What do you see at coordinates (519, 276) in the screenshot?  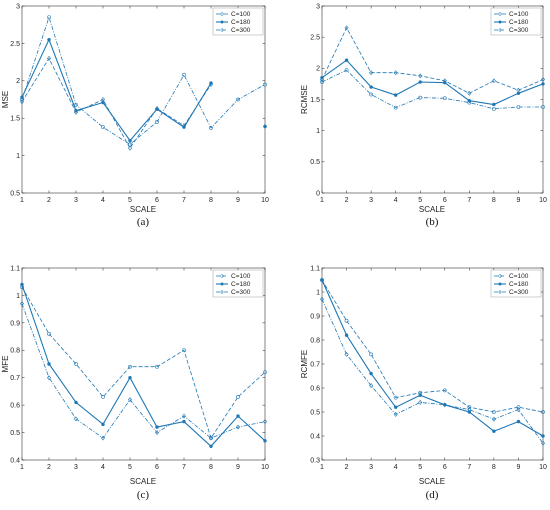 I see `legend-label: C=100` at bounding box center [519, 276].